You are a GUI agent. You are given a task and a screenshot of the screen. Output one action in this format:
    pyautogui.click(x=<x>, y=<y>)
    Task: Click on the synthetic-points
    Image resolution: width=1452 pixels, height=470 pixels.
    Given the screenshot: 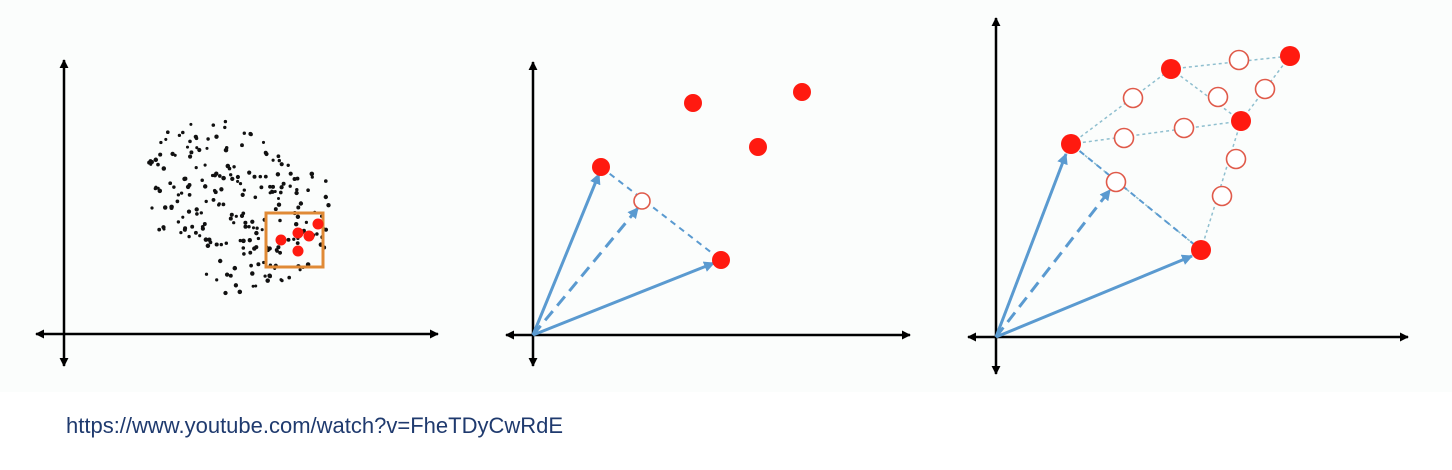 What is the action you would take?
    pyautogui.click(x=1190, y=128)
    